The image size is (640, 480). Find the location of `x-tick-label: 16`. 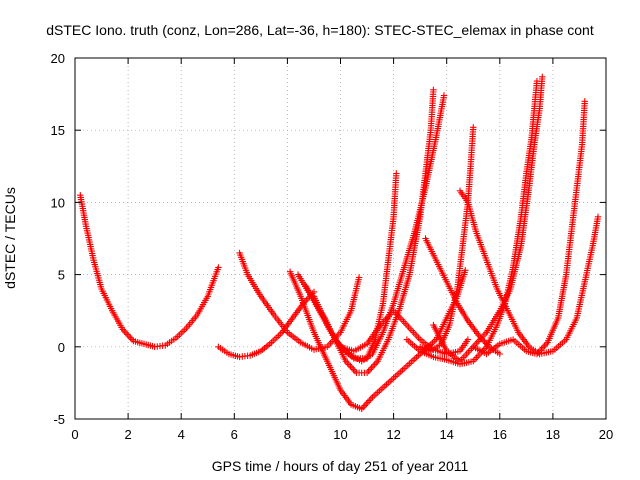

x-tick-label: 16 is located at coordinates (500, 434).